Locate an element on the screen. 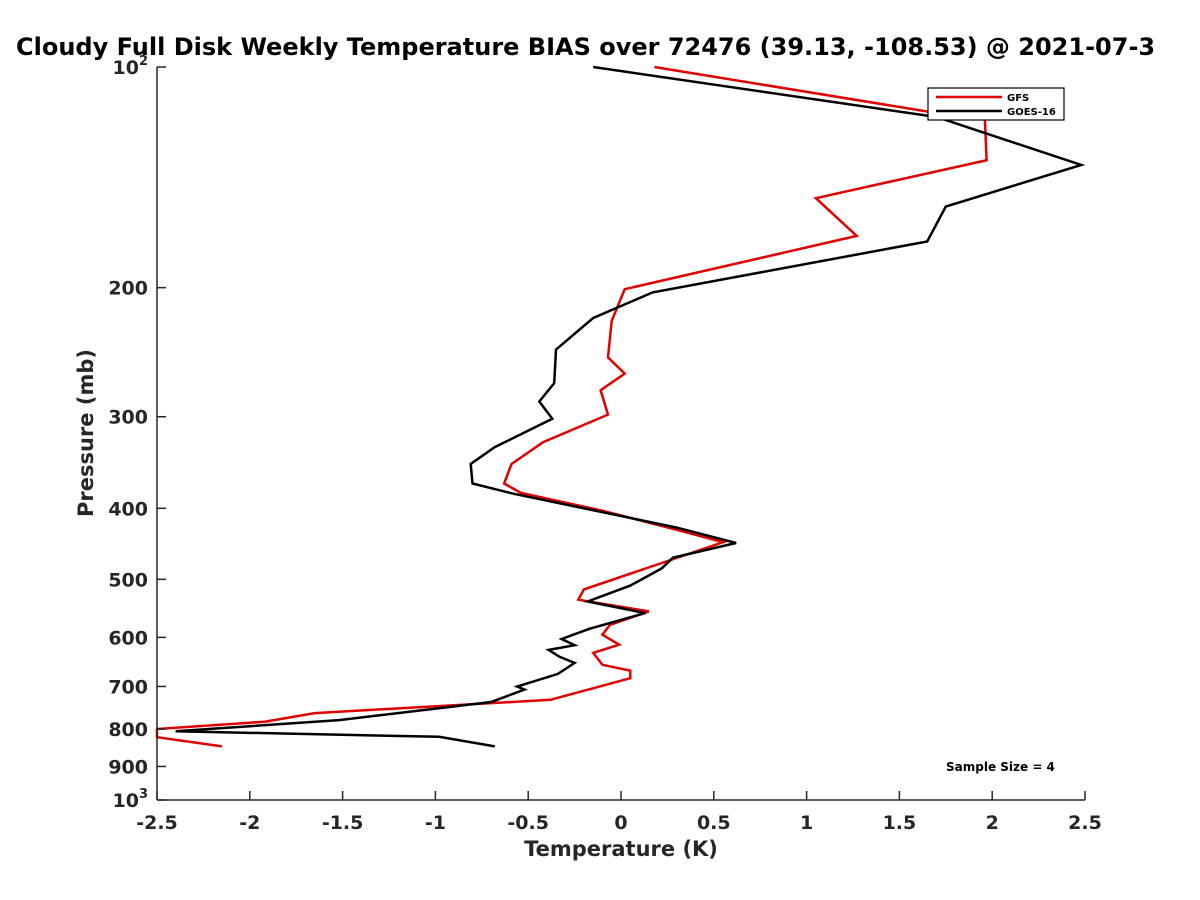 This screenshot has width=1200, height=900. y-tick-label: 400 is located at coordinates (128, 509).